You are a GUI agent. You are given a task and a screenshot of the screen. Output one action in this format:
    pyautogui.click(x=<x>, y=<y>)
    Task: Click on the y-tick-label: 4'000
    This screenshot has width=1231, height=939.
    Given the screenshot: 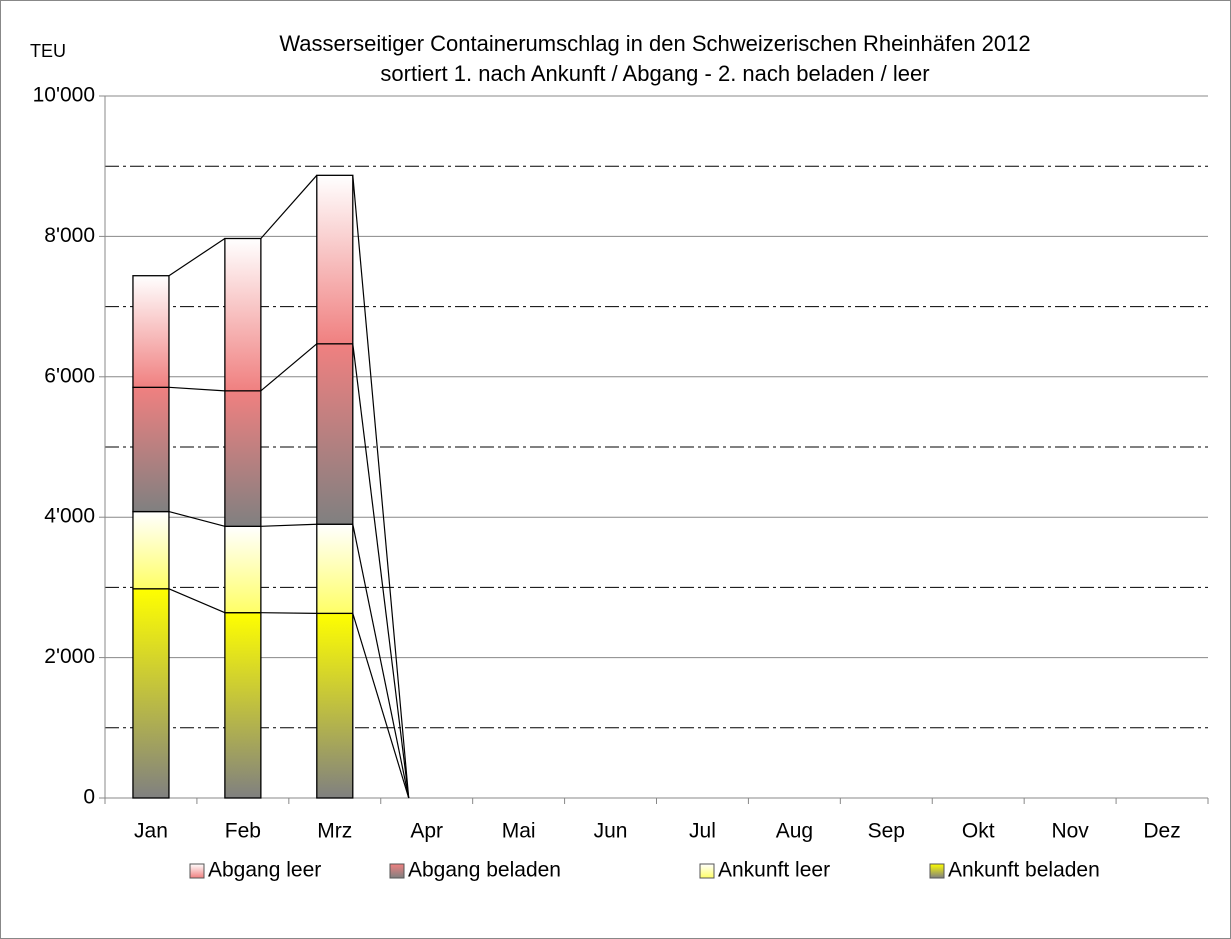 What is the action you would take?
    pyautogui.click(x=69, y=516)
    